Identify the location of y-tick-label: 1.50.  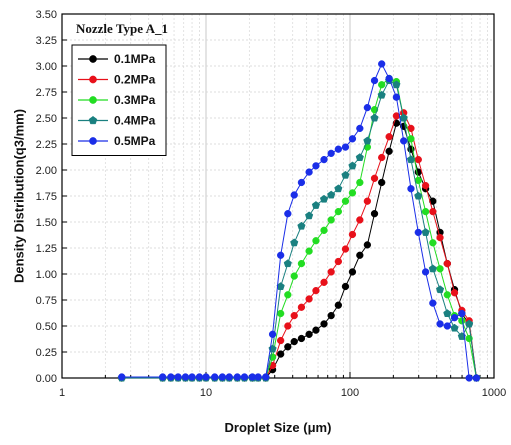
(46, 223).